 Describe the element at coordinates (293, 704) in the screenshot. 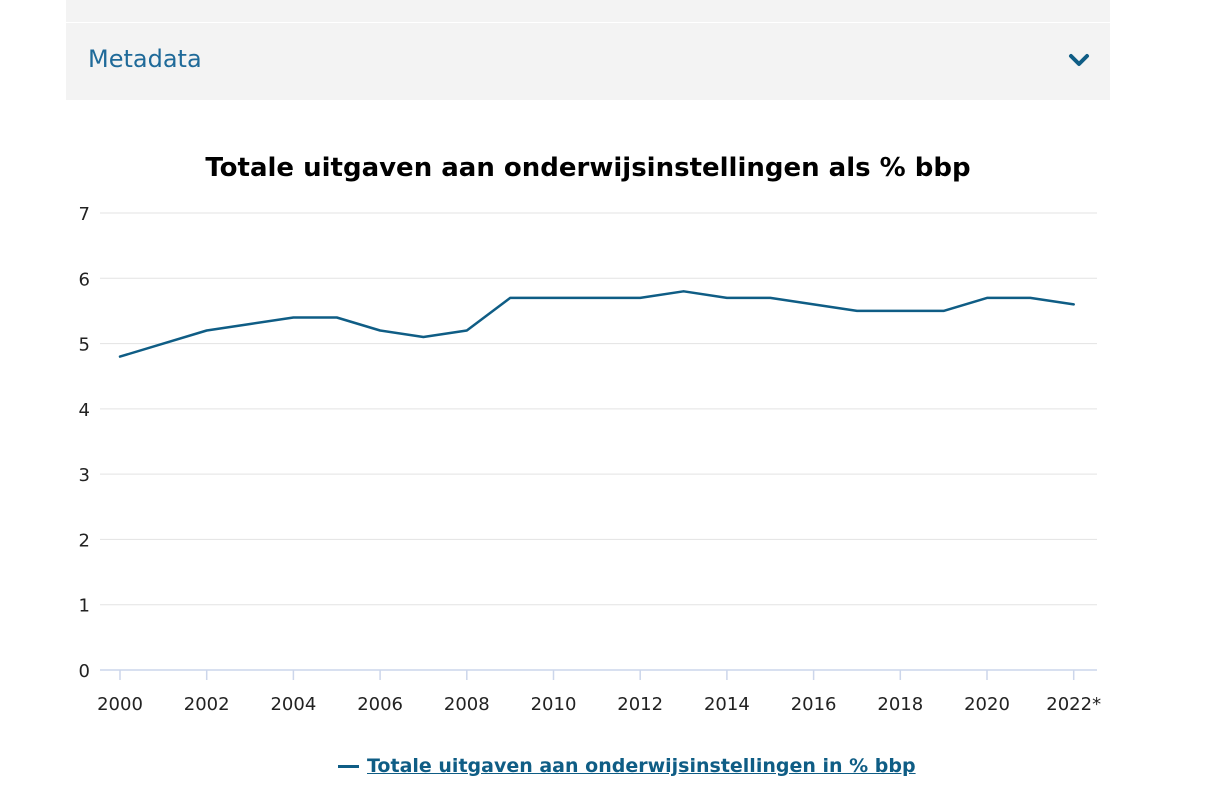

I see `x-tick-label: 2004` at that location.